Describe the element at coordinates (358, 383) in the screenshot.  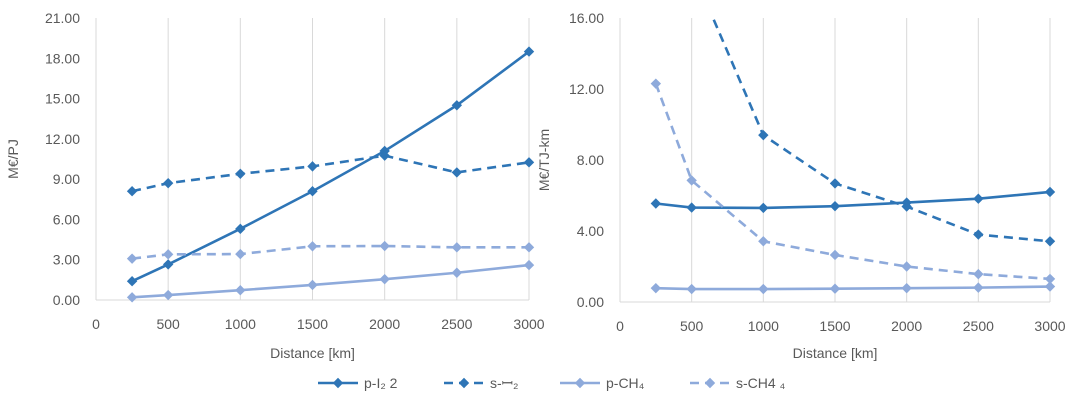
I see `legend-item-p_h2: p-I₂ 2` at that location.